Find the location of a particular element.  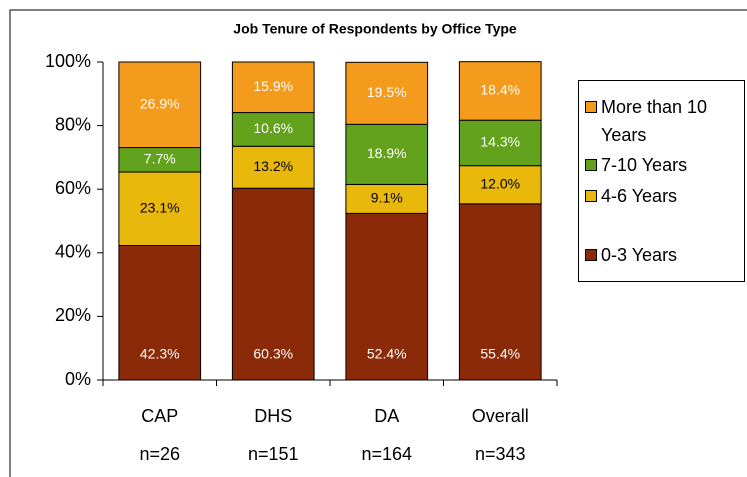

data-label: 9.1% is located at coordinates (387, 198).